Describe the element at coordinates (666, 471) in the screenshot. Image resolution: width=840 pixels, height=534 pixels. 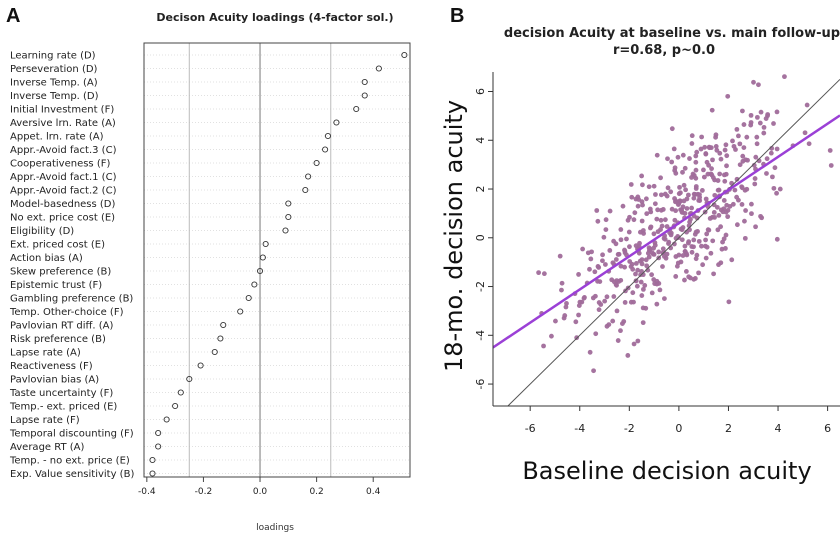
I see `scatter-x-label: Baseline decision acuity` at that location.